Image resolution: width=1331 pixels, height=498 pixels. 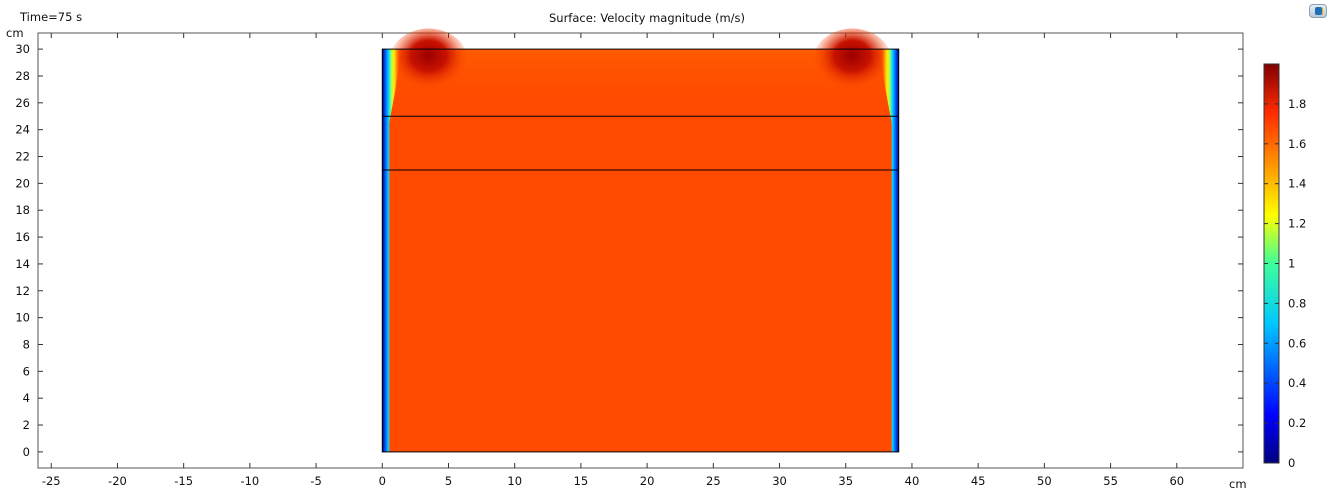 What do you see at coordinates (845, 481) in the screenshot?
I see `x-tick-label: 35` at bounding box center [845, 481].